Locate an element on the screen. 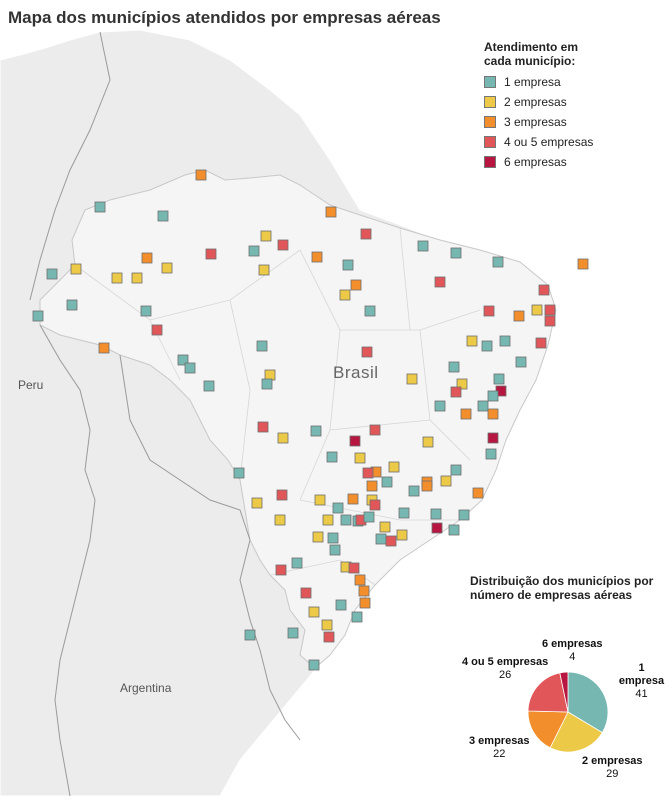  legend-item-4: 4 ou 5 empresas is located at coordinates (544, 142).